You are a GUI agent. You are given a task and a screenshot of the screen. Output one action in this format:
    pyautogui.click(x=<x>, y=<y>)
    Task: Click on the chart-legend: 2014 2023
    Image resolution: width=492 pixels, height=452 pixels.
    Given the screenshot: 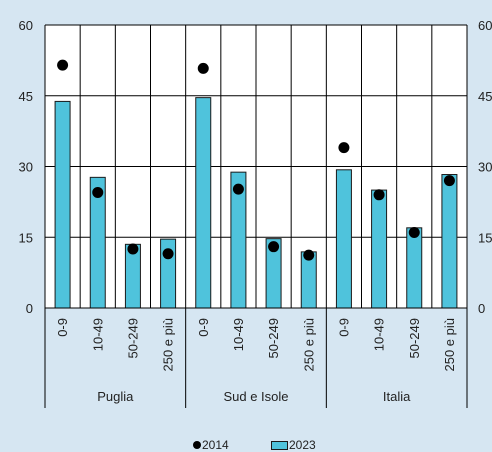 What is the action you would take?
    pyautogui.click(x=246, y=445)
    